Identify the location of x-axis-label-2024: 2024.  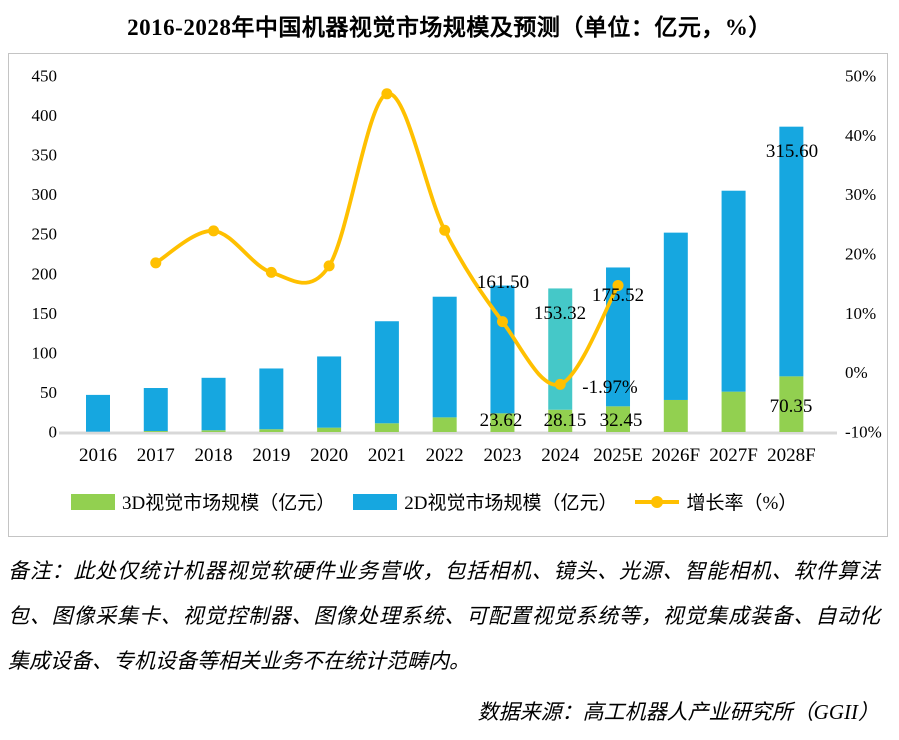
(560, 455).